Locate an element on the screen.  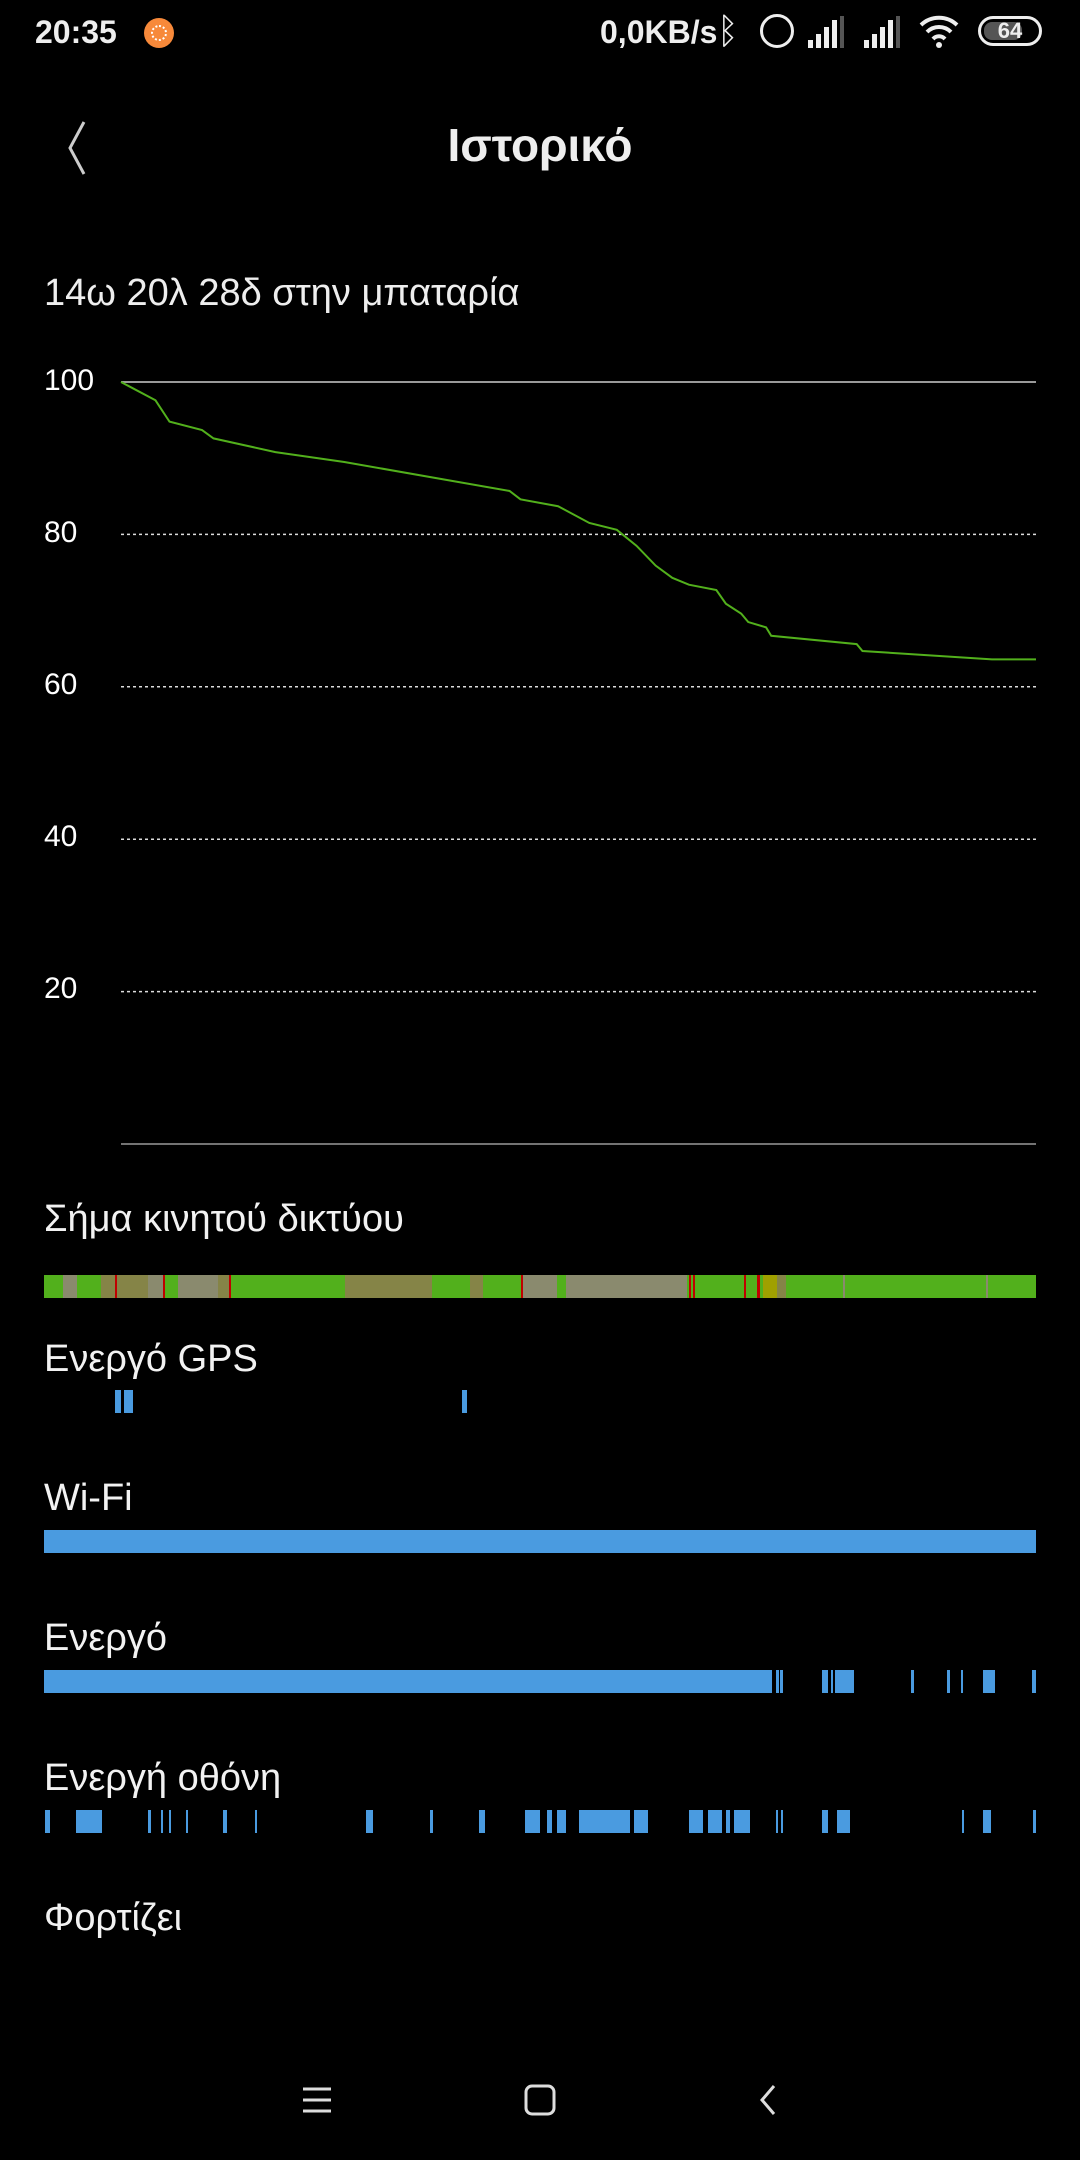
bluetooth-icon: ᛒ is located at coordinates (728, 30).